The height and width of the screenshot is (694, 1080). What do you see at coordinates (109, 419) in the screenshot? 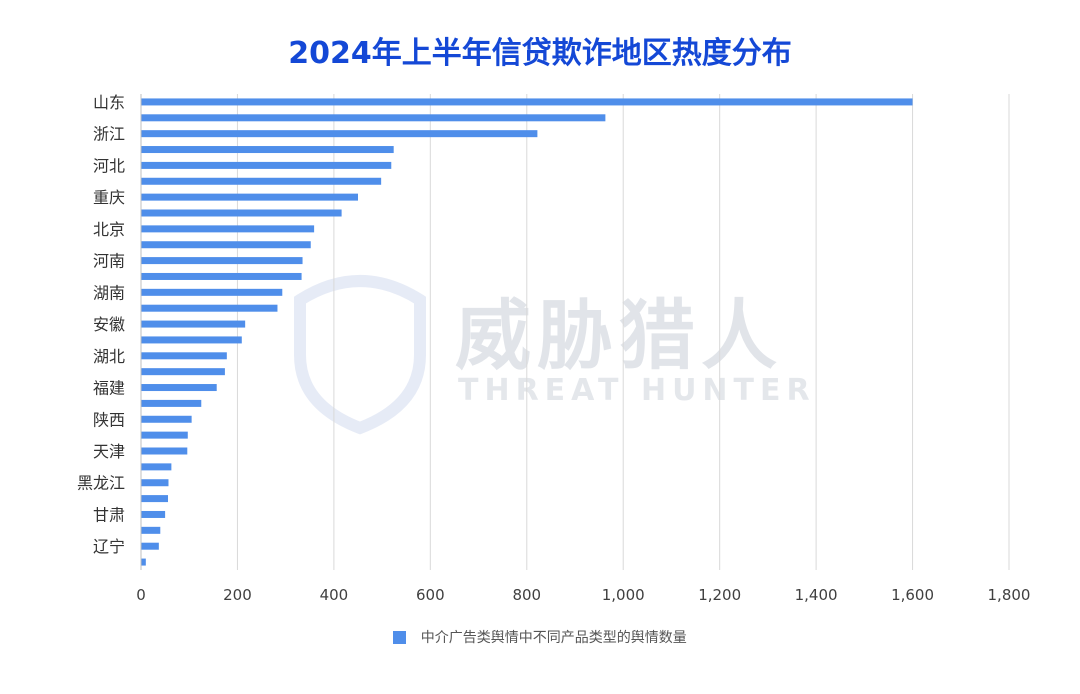
I see `y-category-label: 陕西` at bounding box center [109, 419].